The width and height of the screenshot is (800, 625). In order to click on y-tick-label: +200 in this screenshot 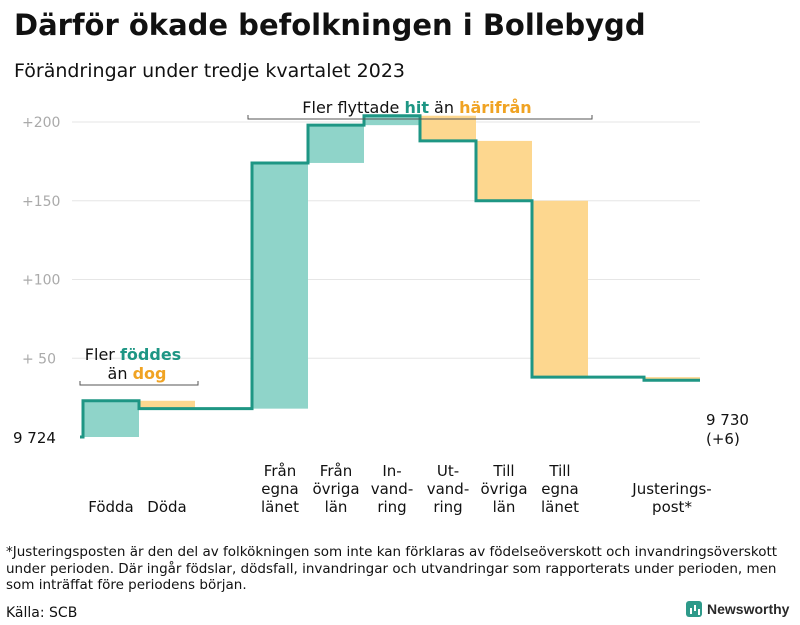, I will do `click(41, 123)`.